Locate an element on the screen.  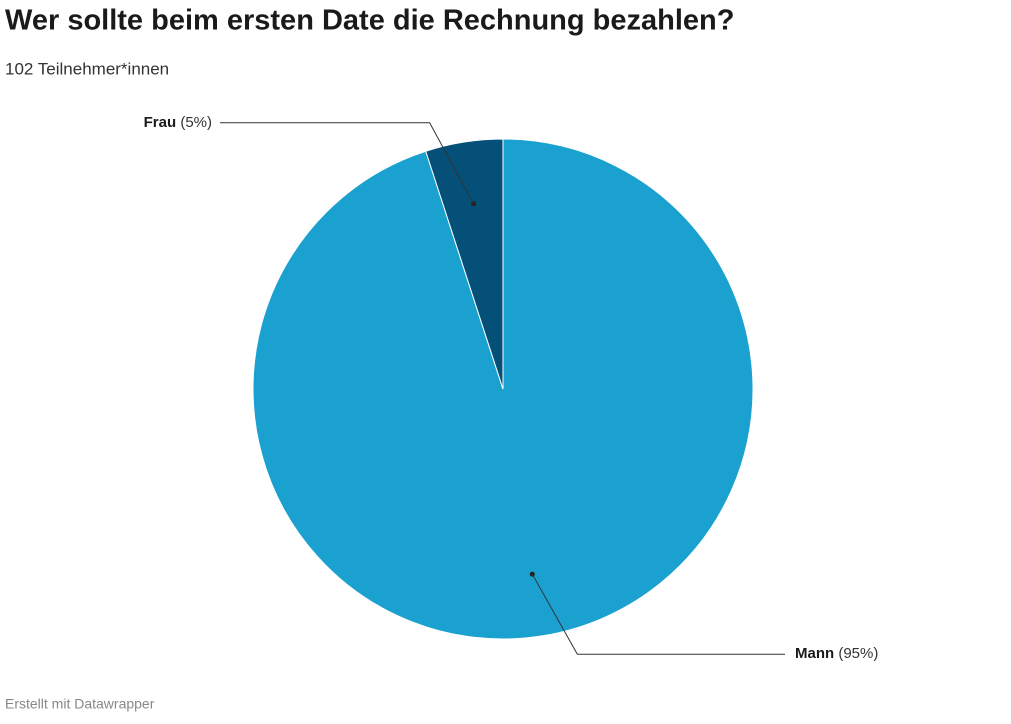
slice-category: Frau is located at coordinates (160, 122).